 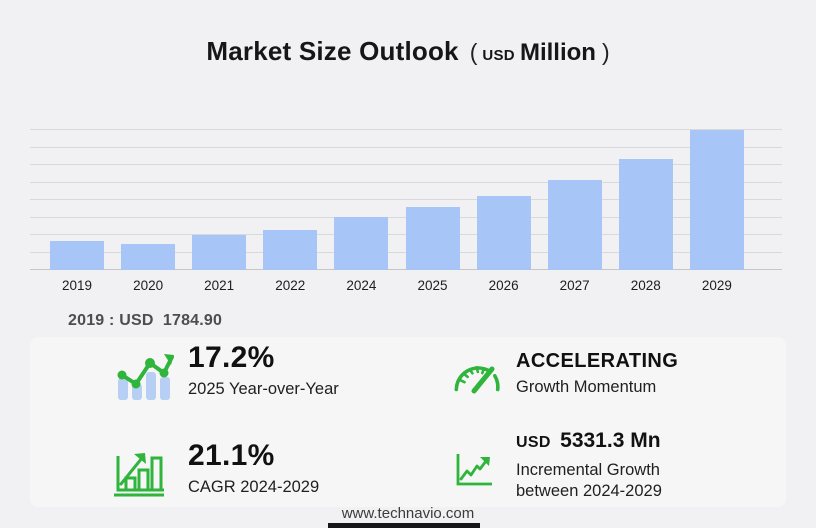 I want to click on incremental-value-row: USD 5331.3 Mn, so click(x=589, y=442).